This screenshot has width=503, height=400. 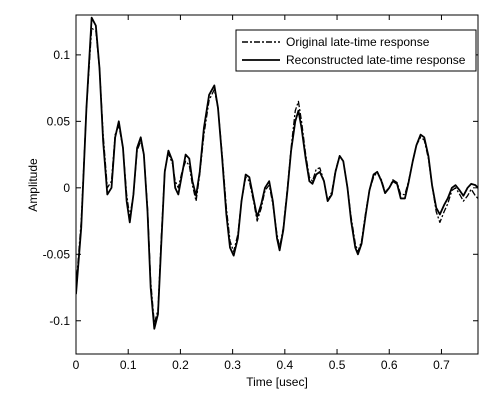 I want to click on x-tick-label: 0, so click(x=76, y=365).